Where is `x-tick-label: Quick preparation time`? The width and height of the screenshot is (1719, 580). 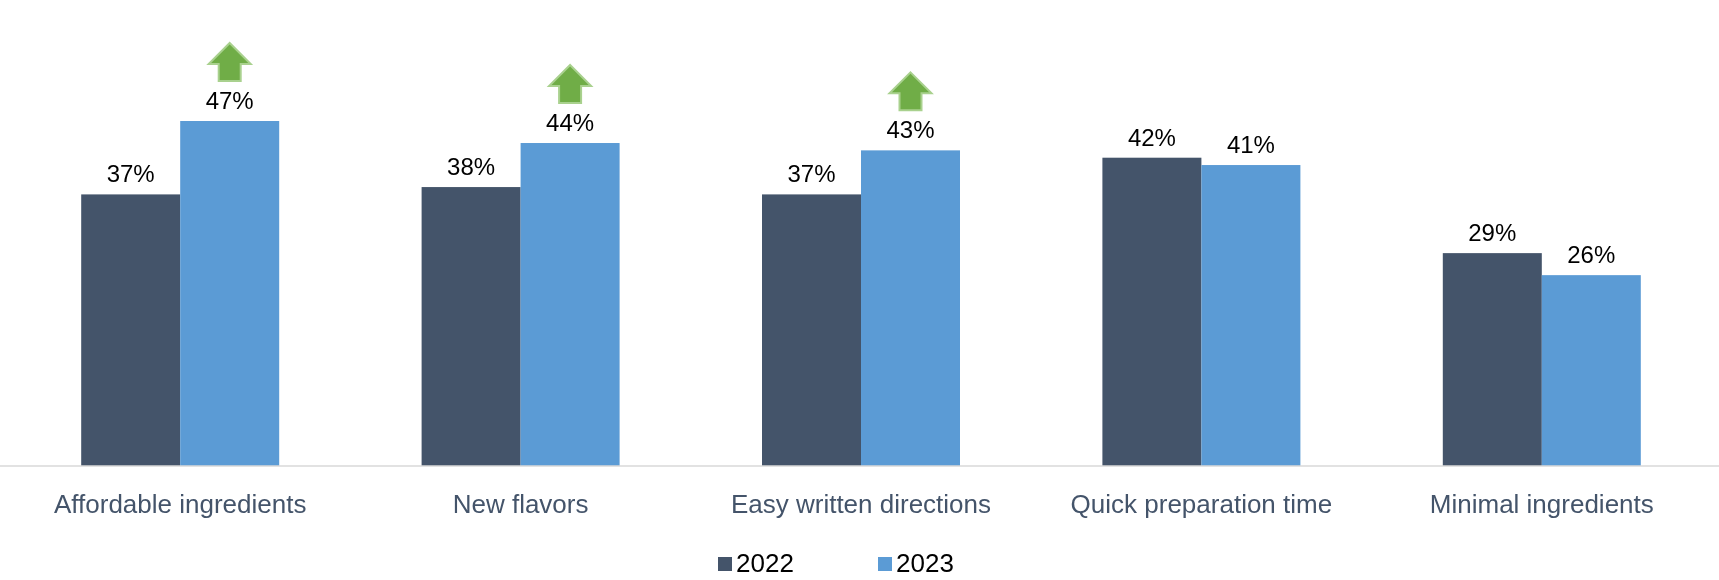
x-tick-label: Quick preparation time is located at coordinates (1201, 504).